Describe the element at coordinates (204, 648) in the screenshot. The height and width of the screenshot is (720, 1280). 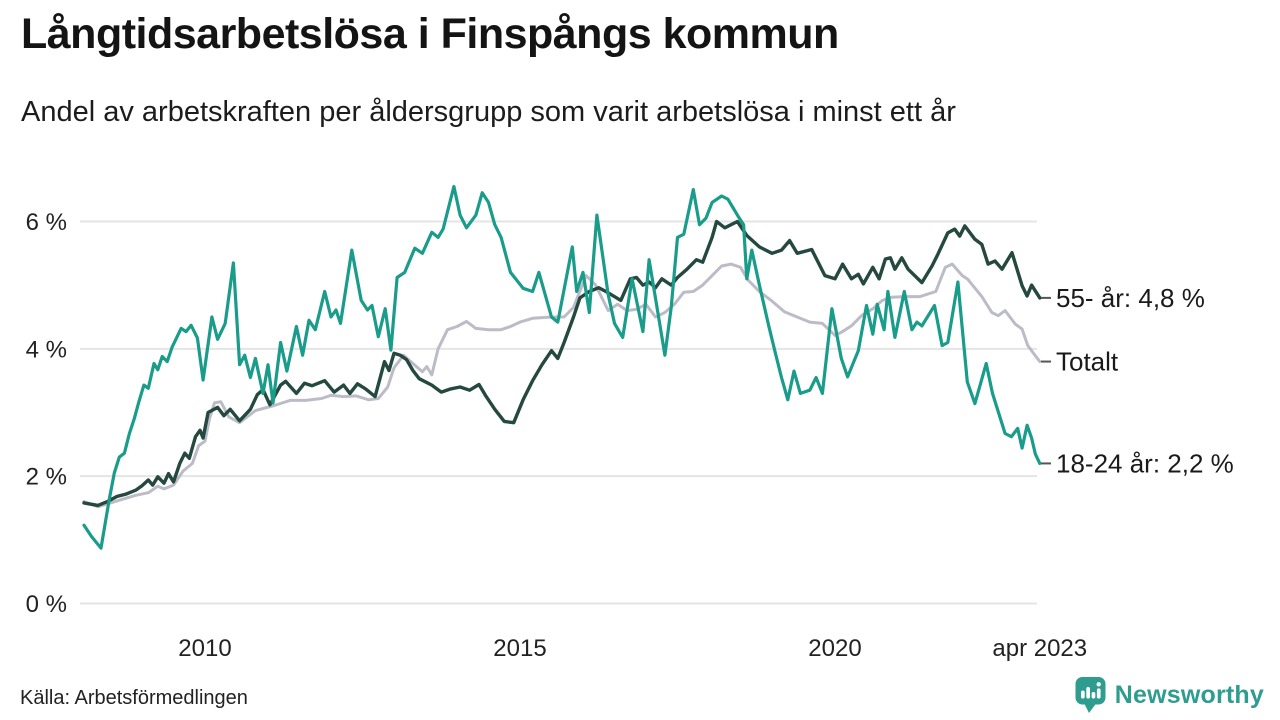
I see `x-axis-label: 2010` at that location.